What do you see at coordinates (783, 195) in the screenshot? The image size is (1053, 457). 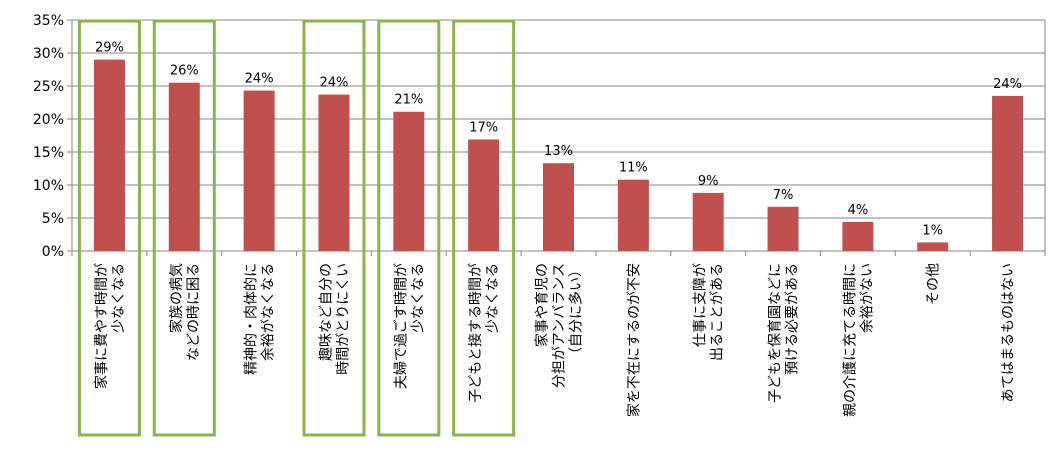 I see `bar-value-label: 7%` at bounding box center [783, 195].